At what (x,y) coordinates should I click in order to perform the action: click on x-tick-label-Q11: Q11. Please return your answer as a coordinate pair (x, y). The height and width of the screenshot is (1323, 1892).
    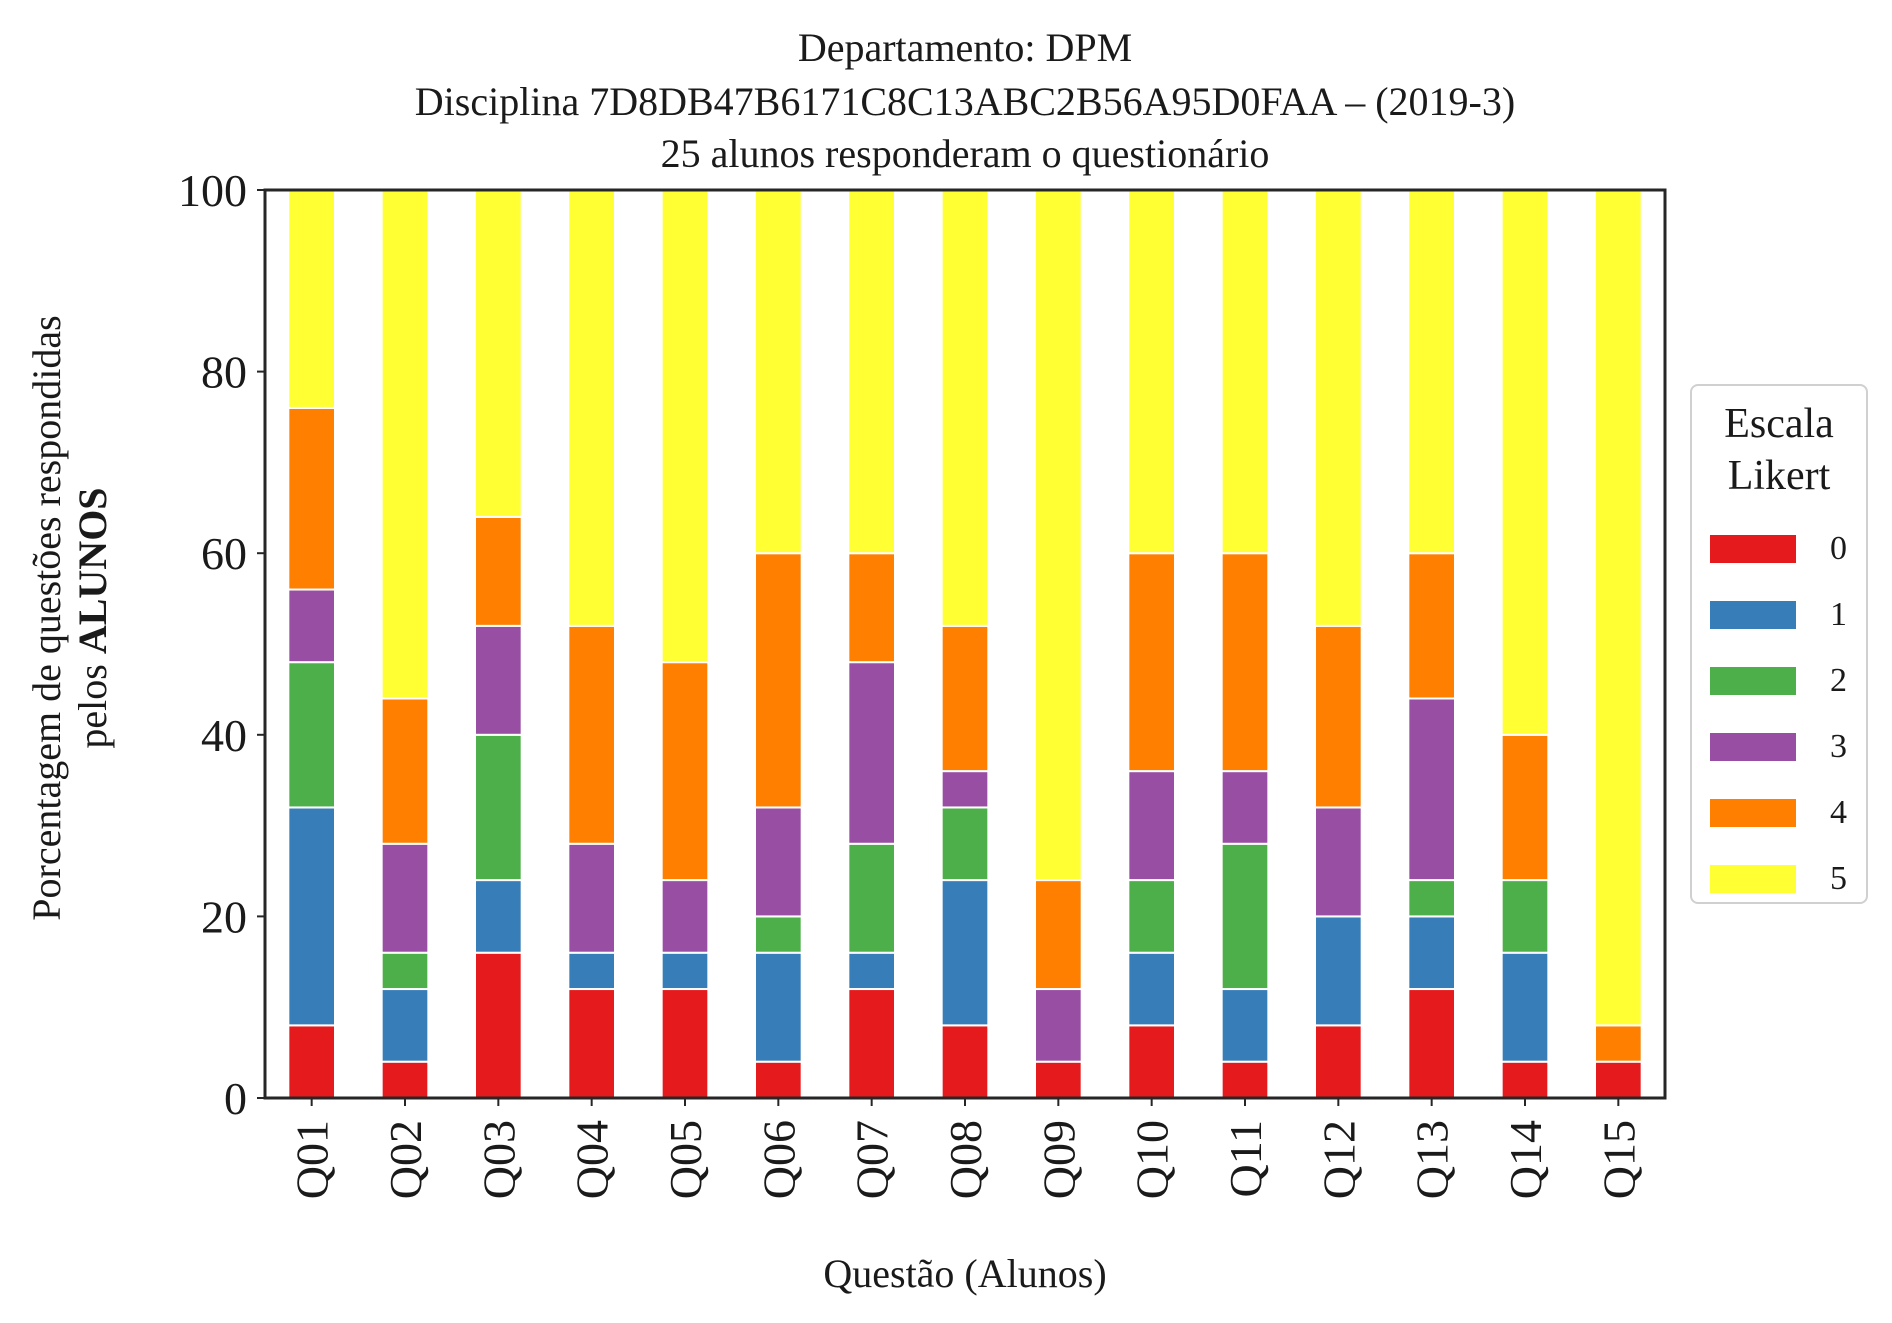
    Looking at the image, I should click on (1245, 1159).